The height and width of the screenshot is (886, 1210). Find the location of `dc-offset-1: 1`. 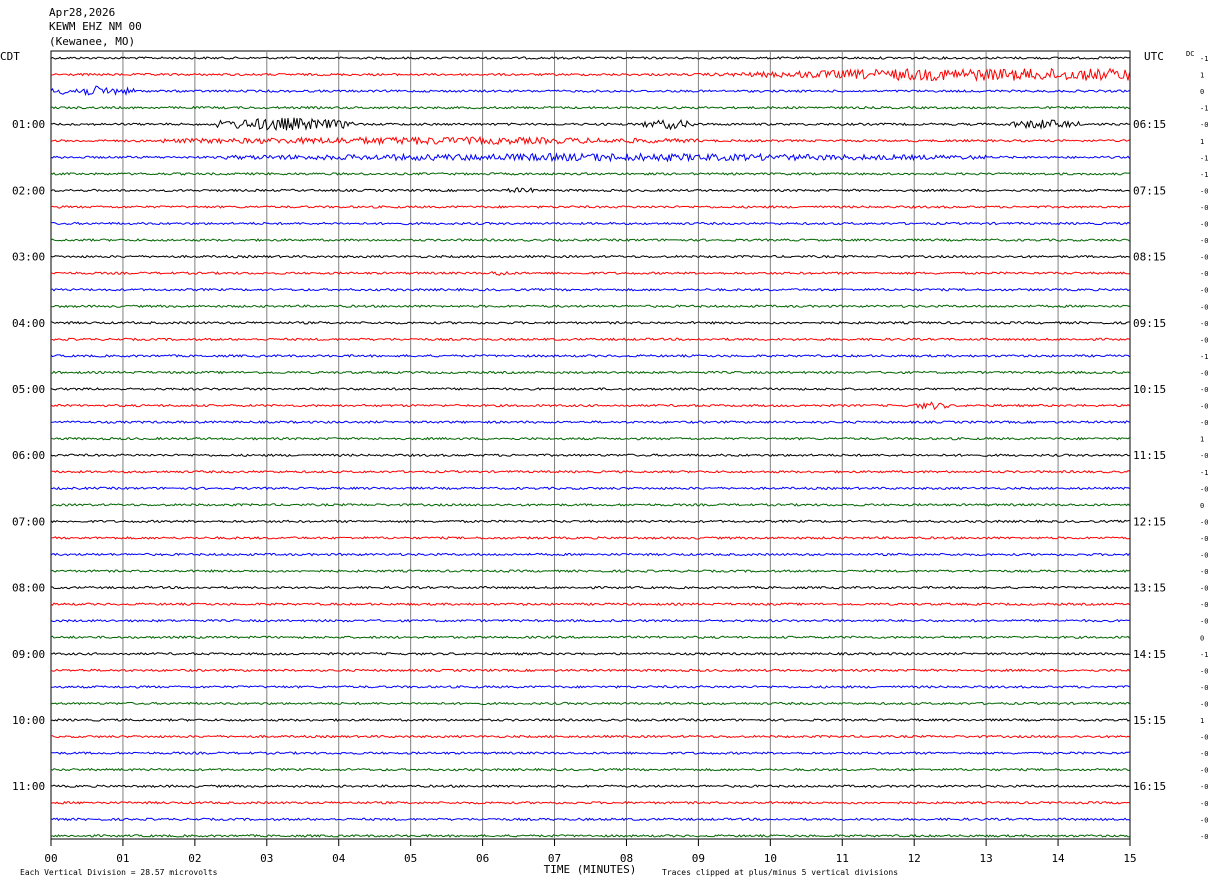

dc-offset-1: 1 is located at coordinates (1202, 76).